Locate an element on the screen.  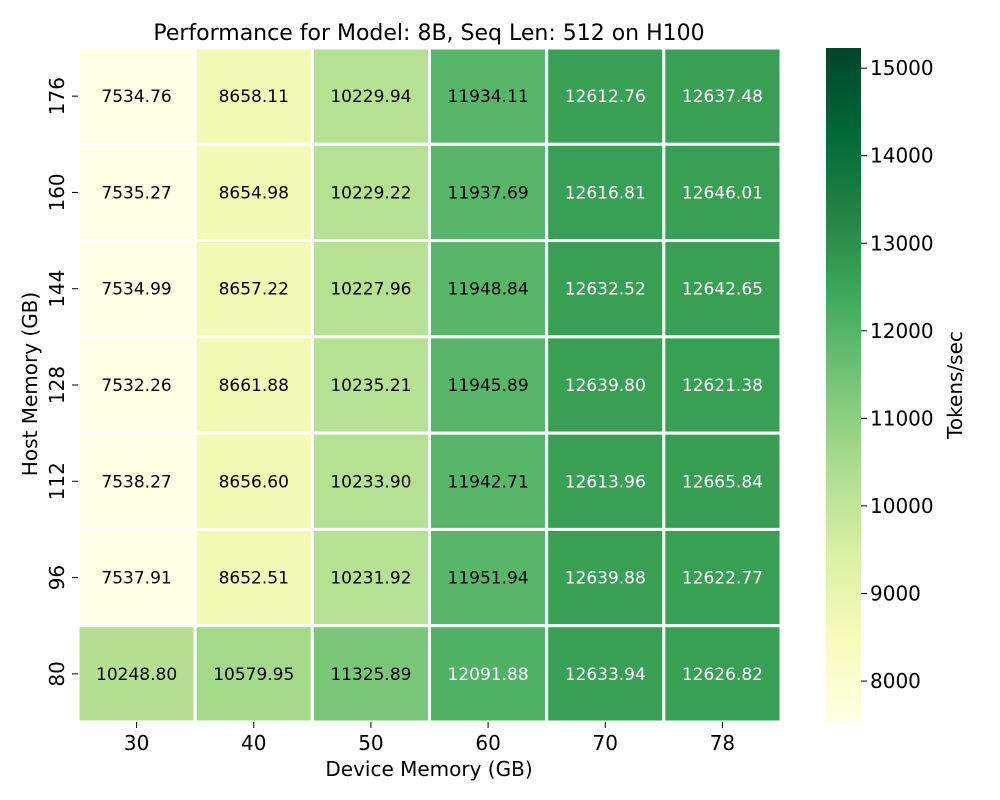
cell-value-label: 12612.76 is located at coordinates (605, 97).